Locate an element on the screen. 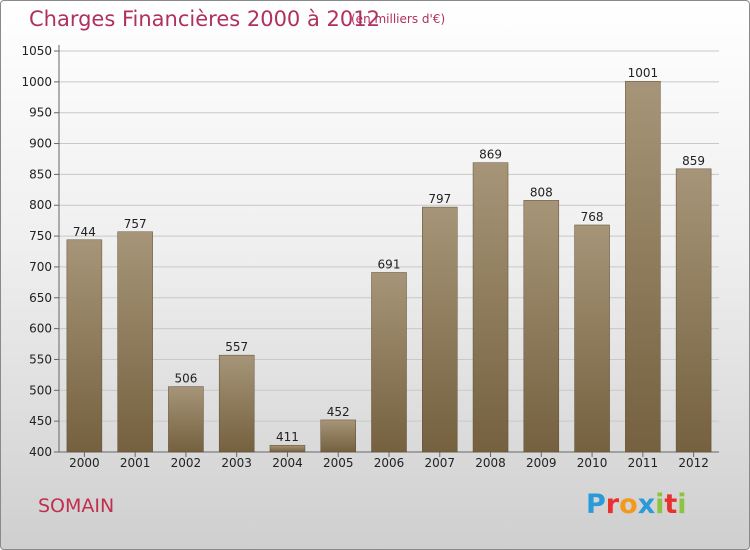 This screenshot has height=550, width=750. y-tick-label: 1050 is located at coordinates (36, 51).